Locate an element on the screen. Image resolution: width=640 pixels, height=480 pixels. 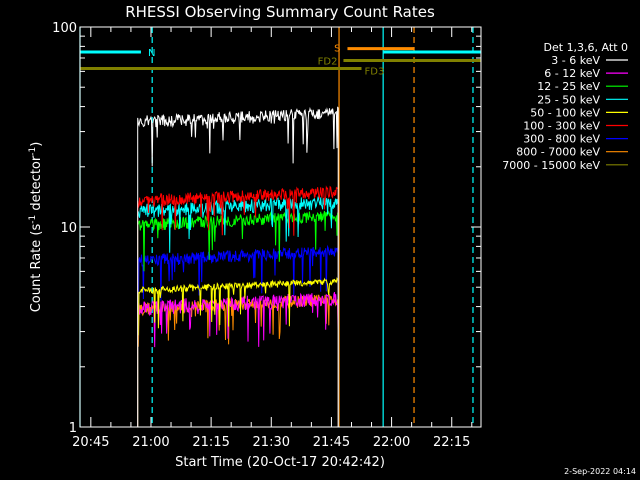
legend-label: 7000 - 15000 keV is located at coordinates (551, 165).